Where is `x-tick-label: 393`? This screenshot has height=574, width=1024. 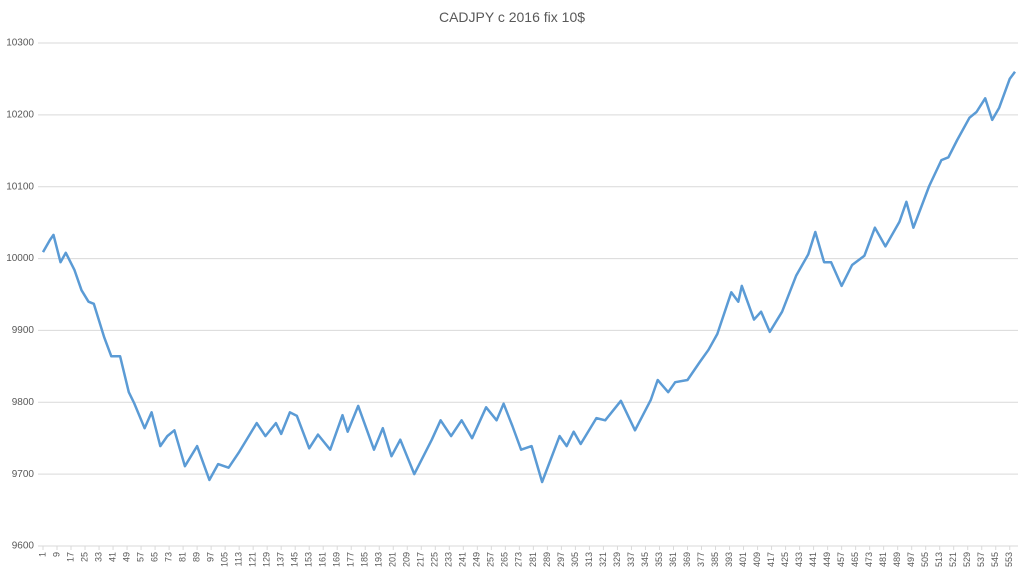 x-tick-label: 393 is located at coordinates (729, 559).